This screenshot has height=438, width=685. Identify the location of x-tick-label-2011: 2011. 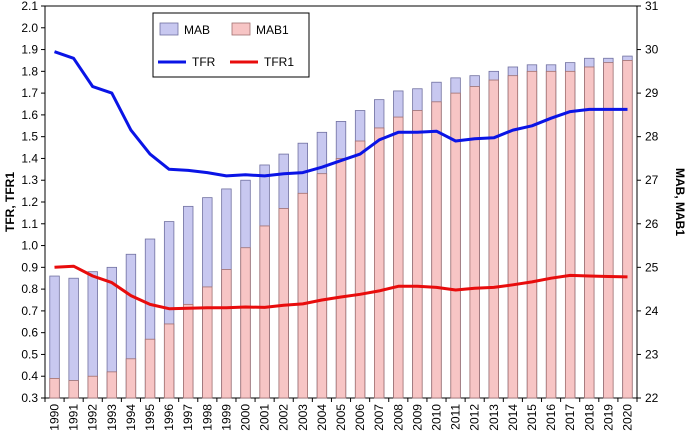
(456, 417).